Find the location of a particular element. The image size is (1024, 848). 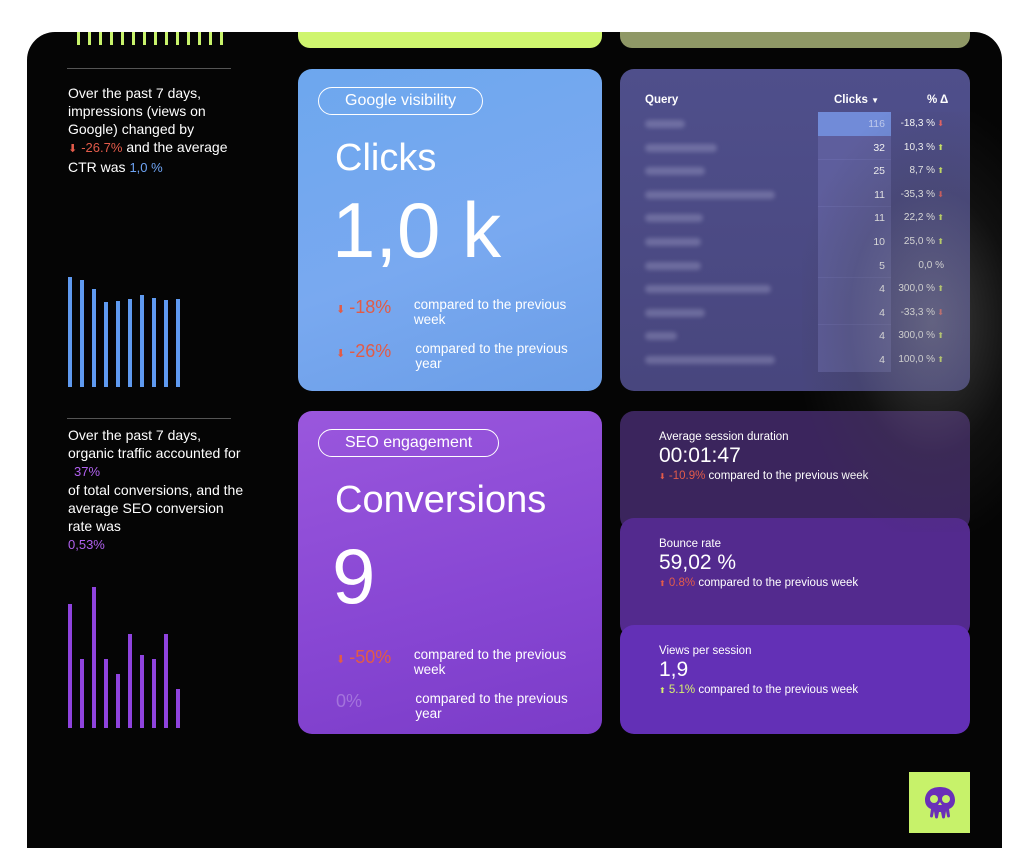

clicks-cell: 32 is located at coordinates (879, 147).